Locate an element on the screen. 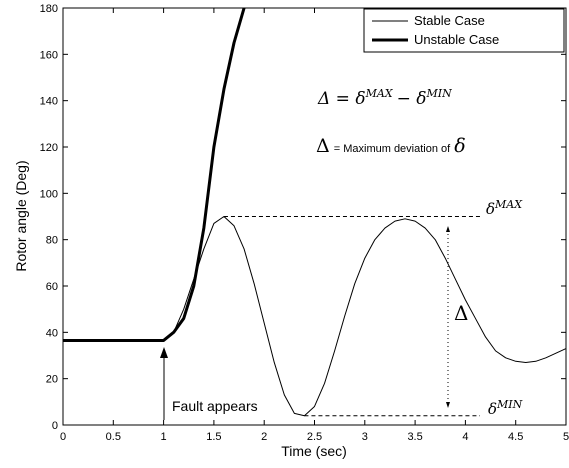 The image size is (569, 468). legend-box is located at coordinates (464, 30).